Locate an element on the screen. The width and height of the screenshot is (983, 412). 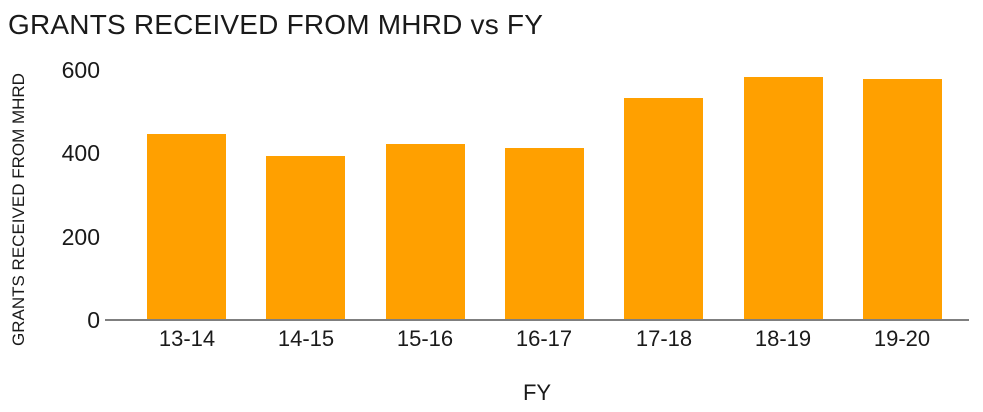
y-tick-label-600: 600 is located at coordinates (80, 70).